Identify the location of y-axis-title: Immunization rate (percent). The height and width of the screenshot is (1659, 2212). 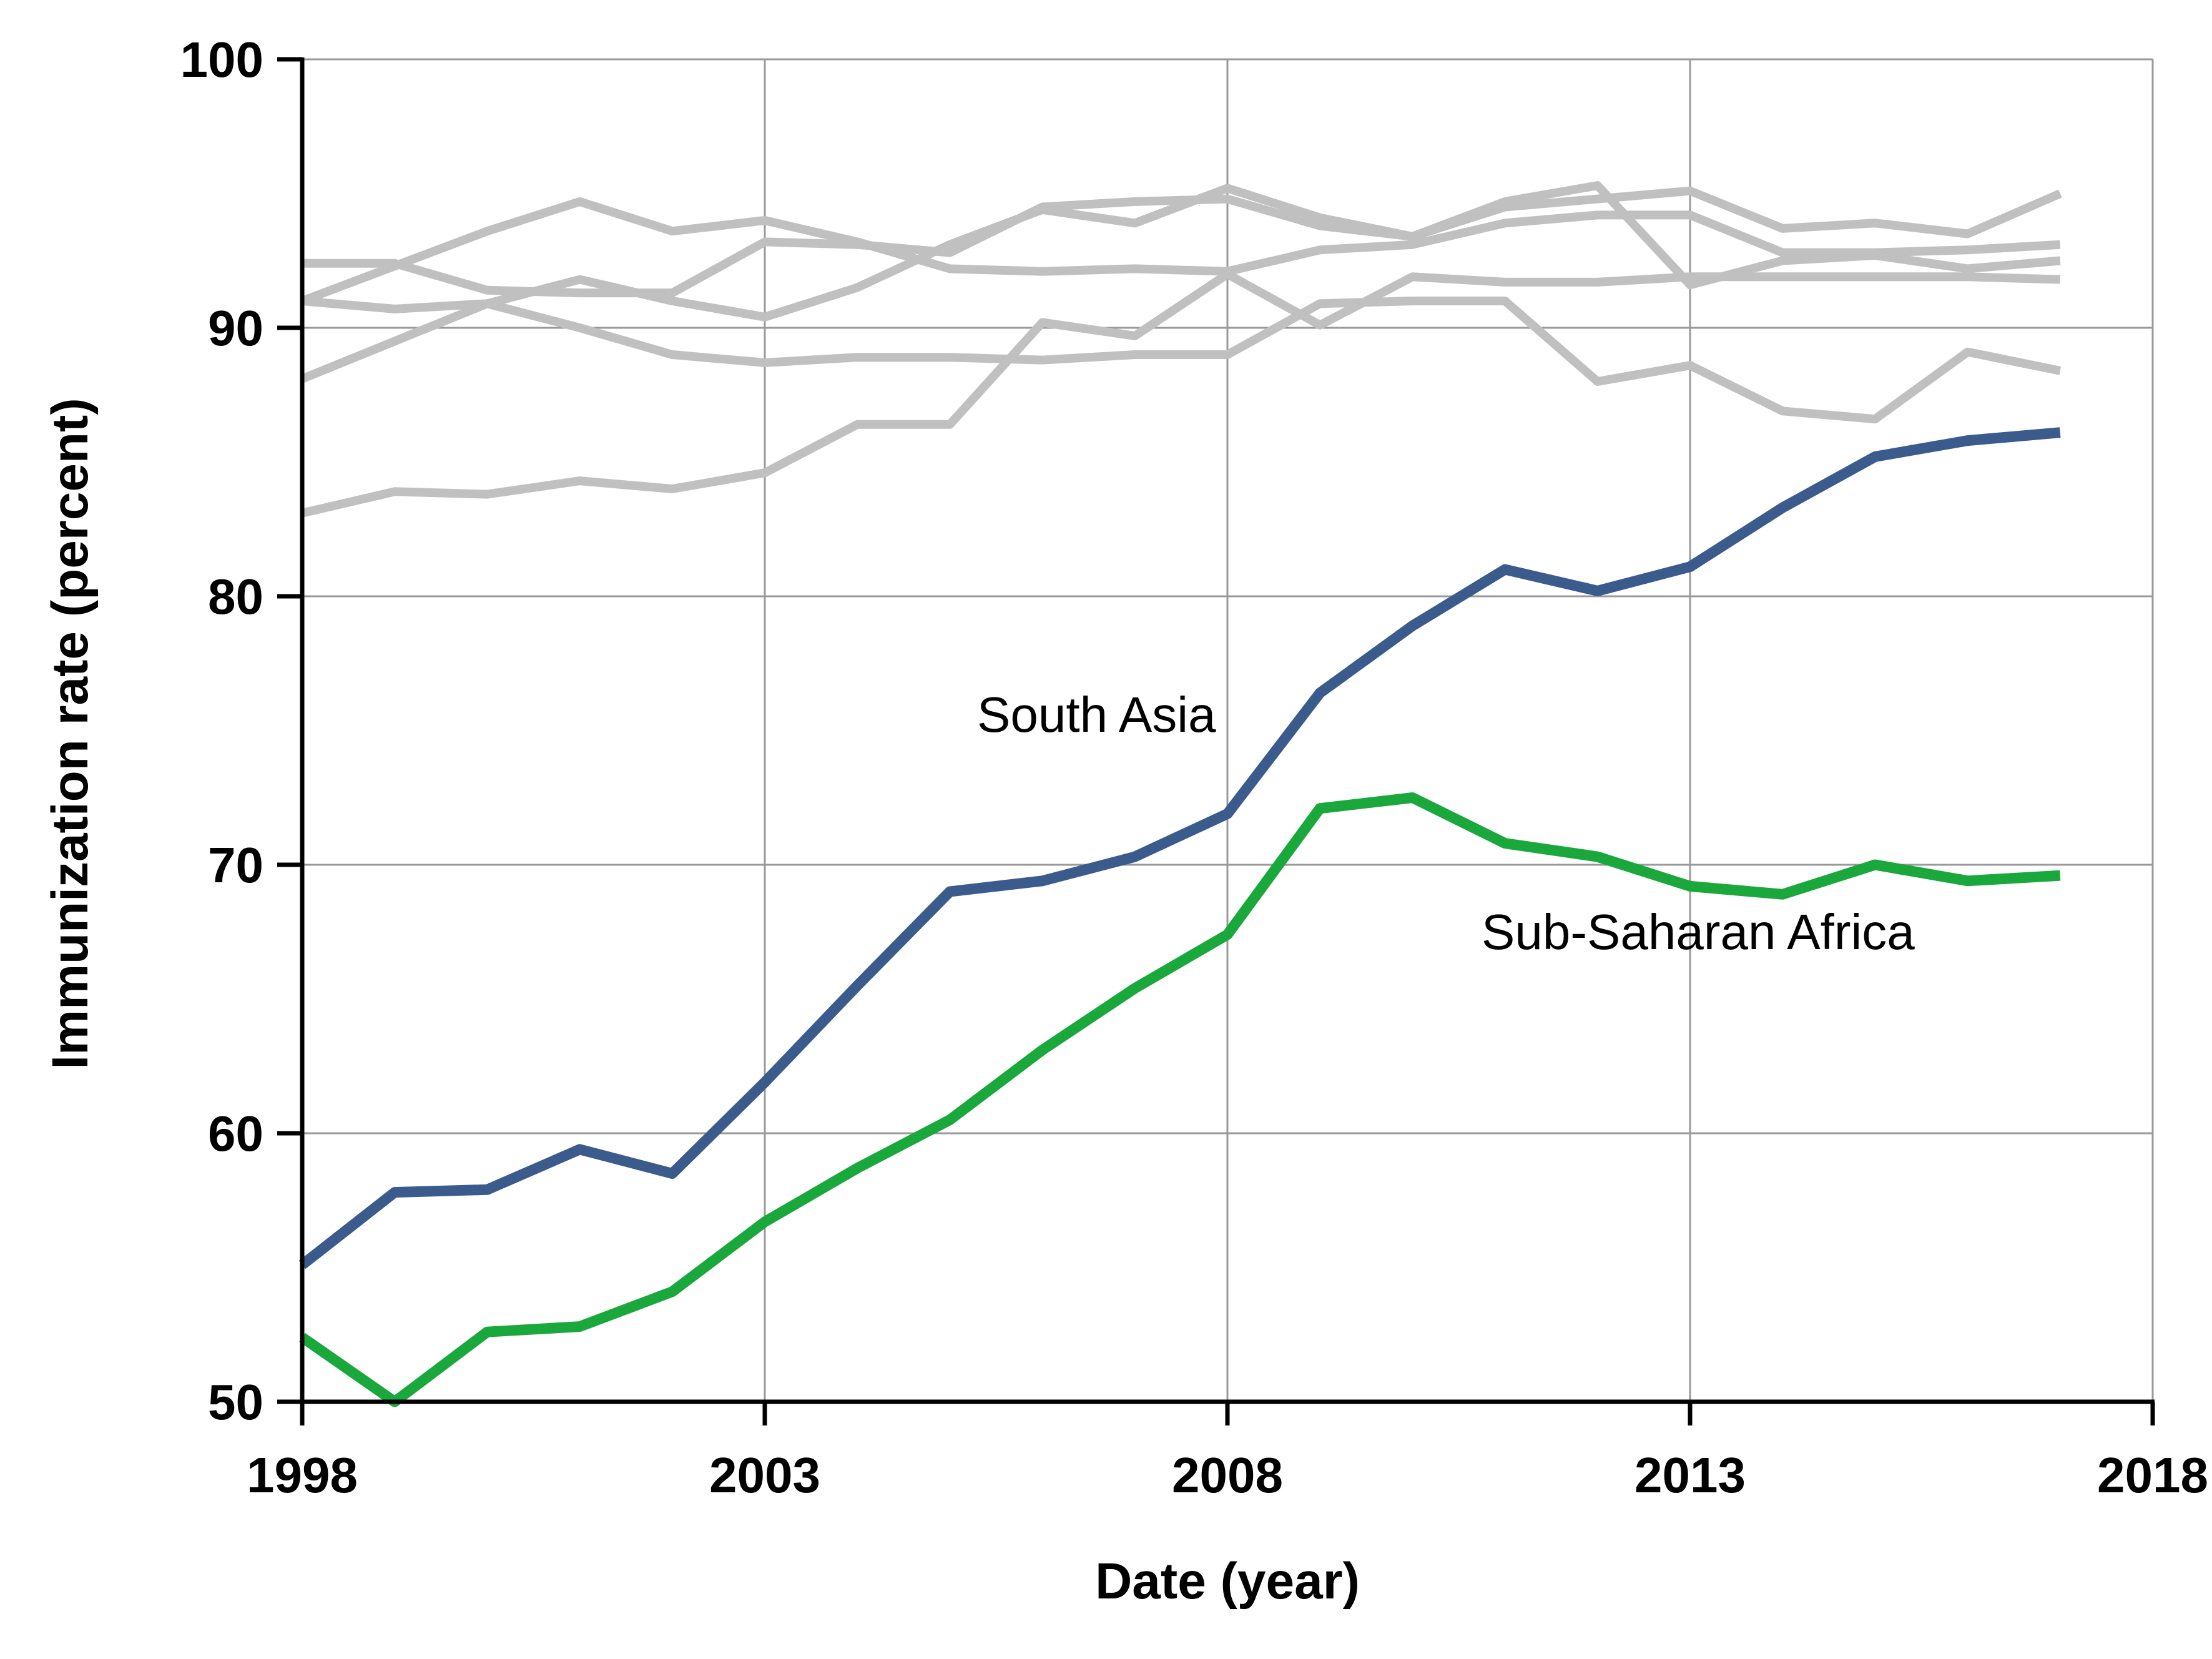
(70, 733).